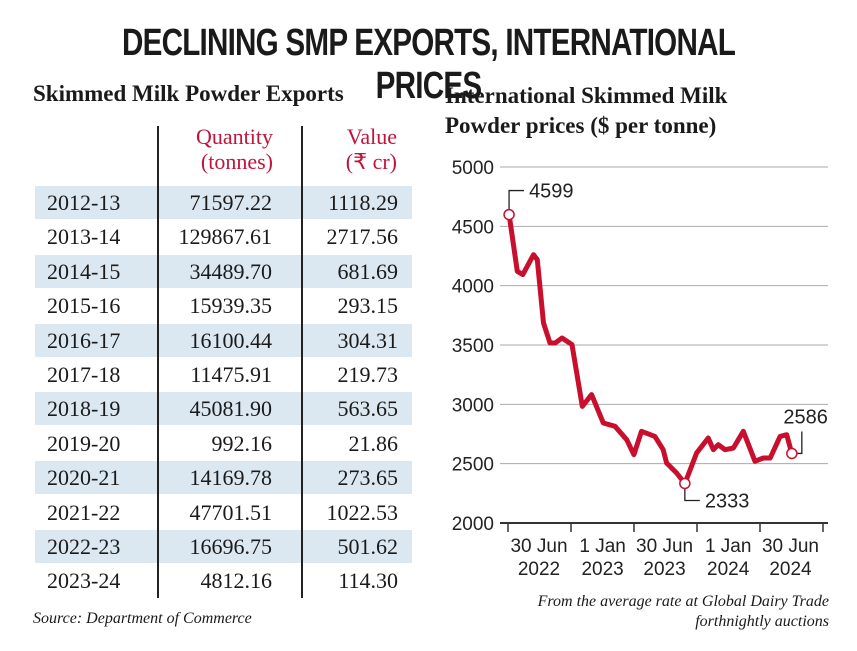 Image resolution: width=857 pixels, height=651 pixels. I want to click on cell-value: 2717.56, so click(362, 237).